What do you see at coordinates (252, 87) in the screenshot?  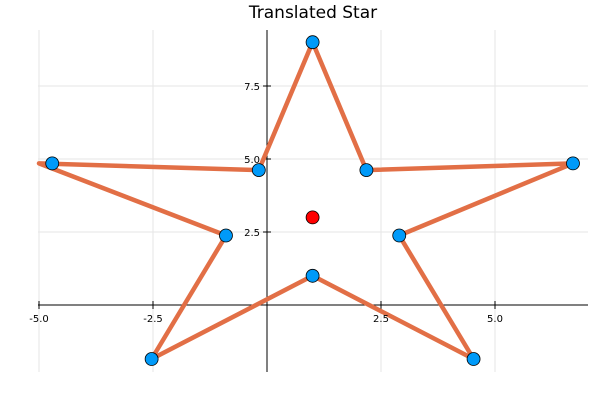 I see `y-tick-label-3: 7.5` at bounding box center [252, 87].